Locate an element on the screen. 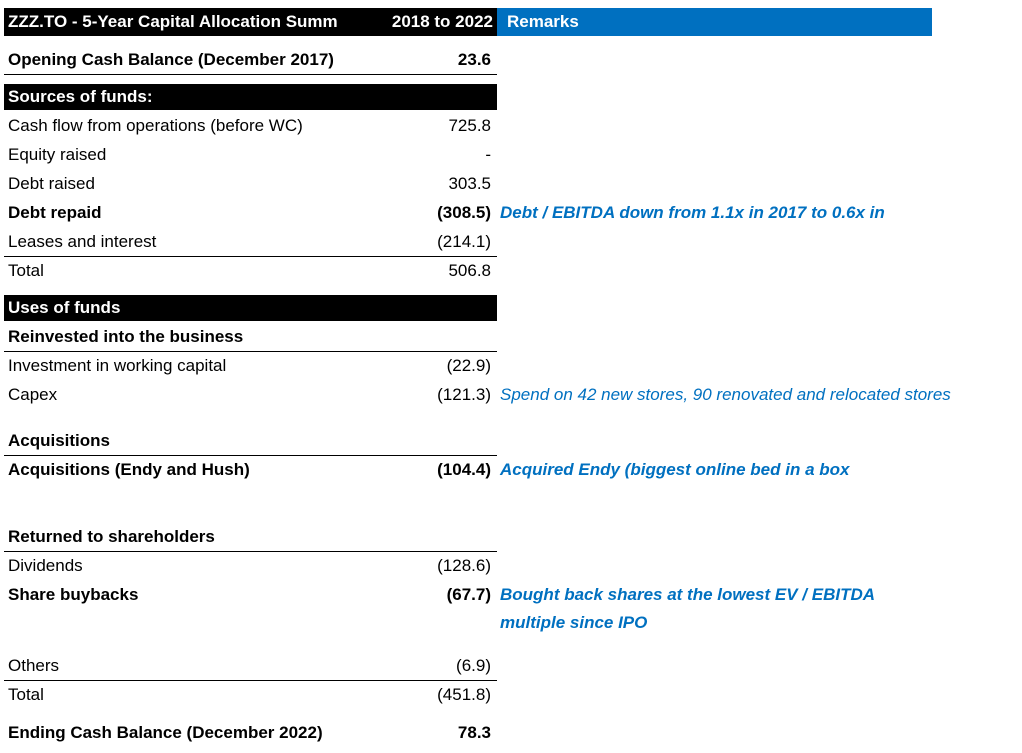  row-value: (22.9) is located at coordinates (468, 365).